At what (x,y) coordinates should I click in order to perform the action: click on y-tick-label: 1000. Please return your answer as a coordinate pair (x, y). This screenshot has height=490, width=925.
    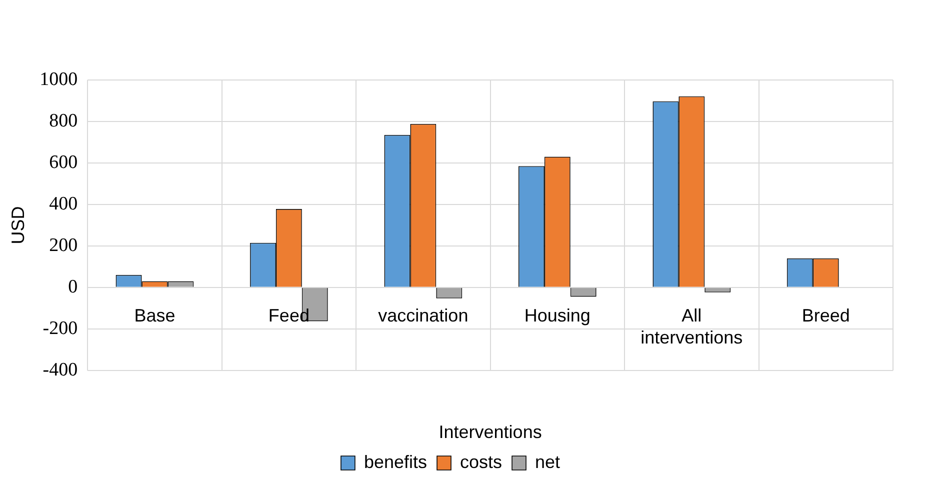
    Looking at the image, I should click on (59, 79).